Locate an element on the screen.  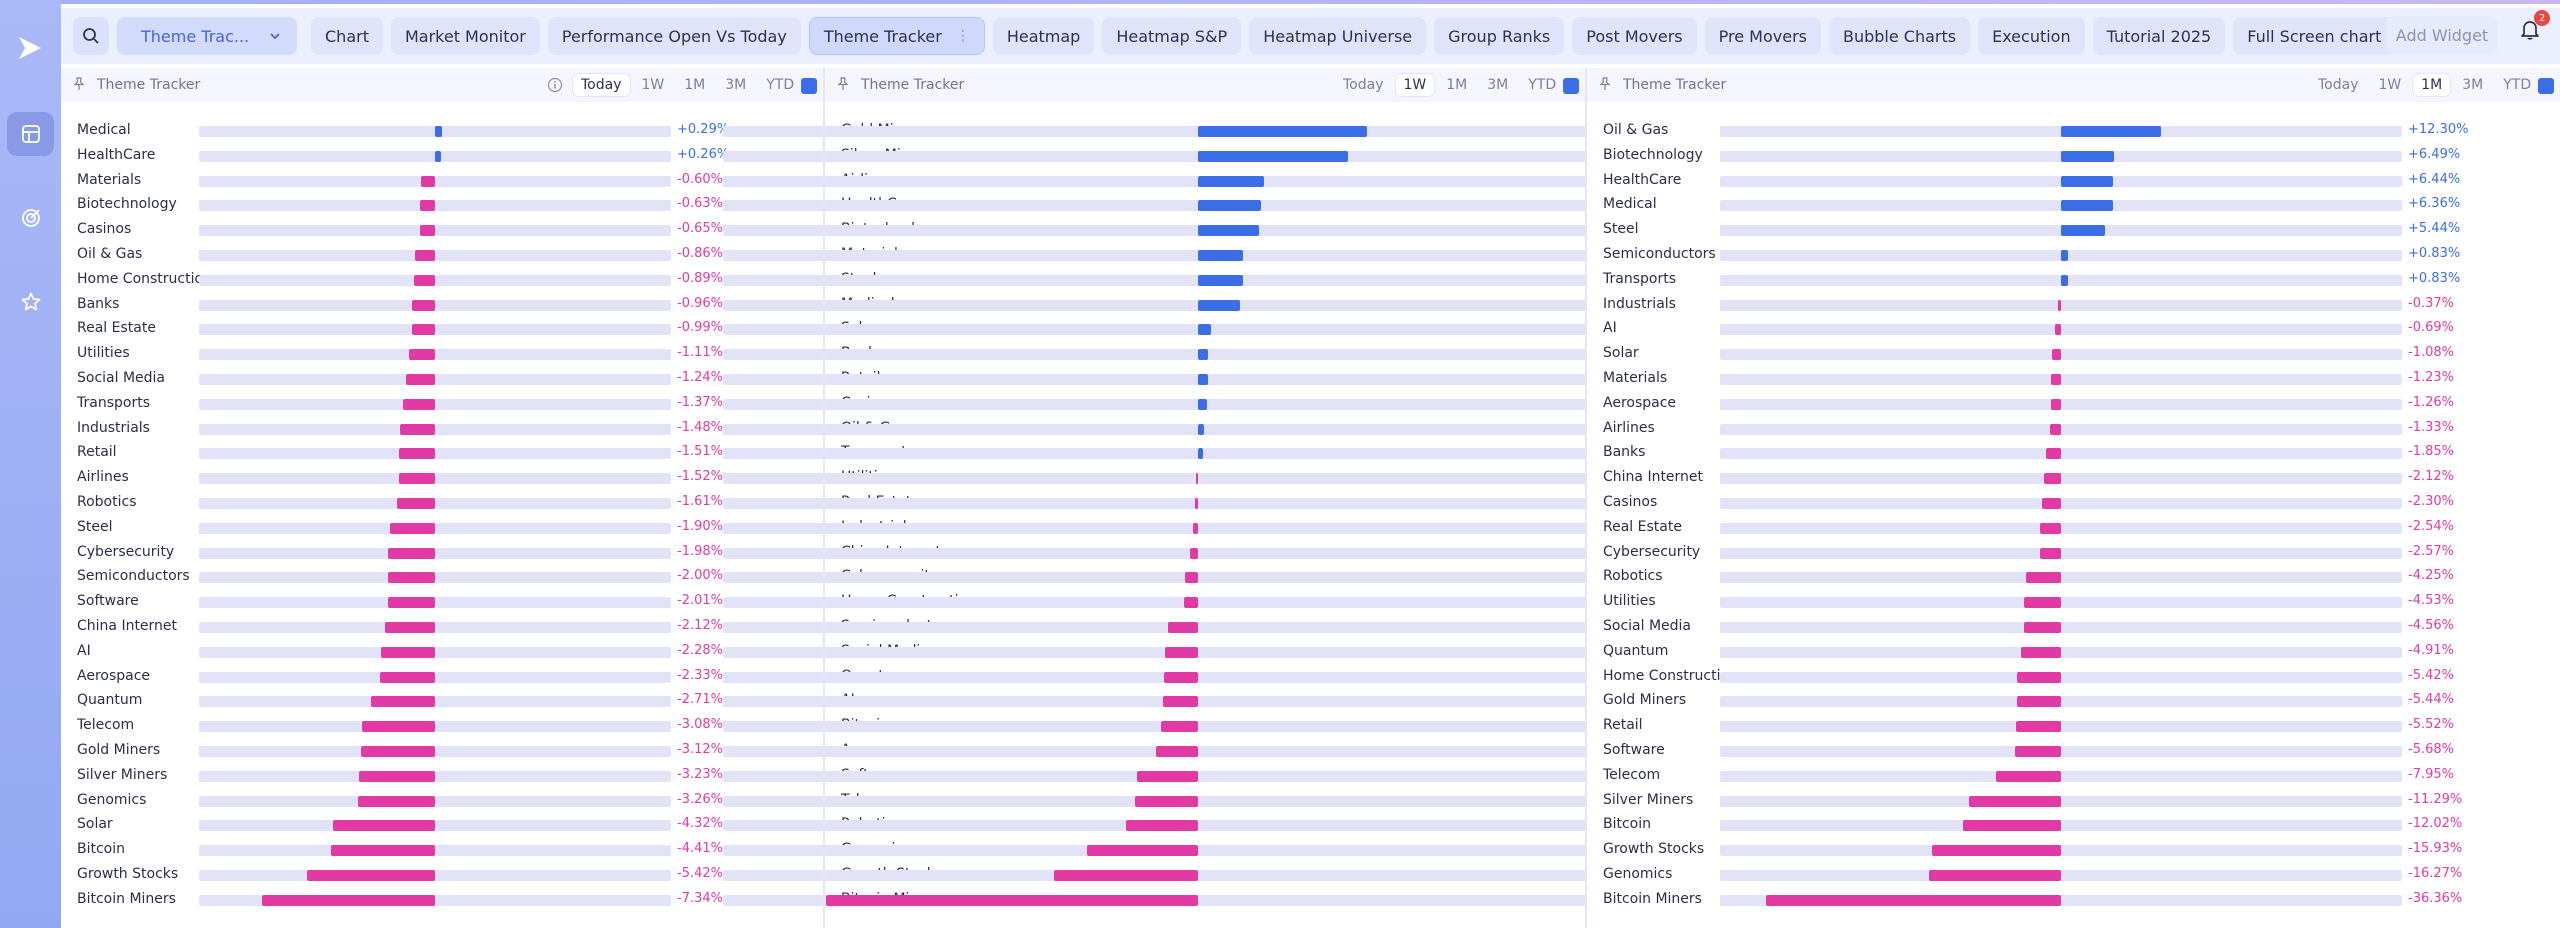
theme-row: Semiconductors -2.00% is located at coordinates (442, 576).